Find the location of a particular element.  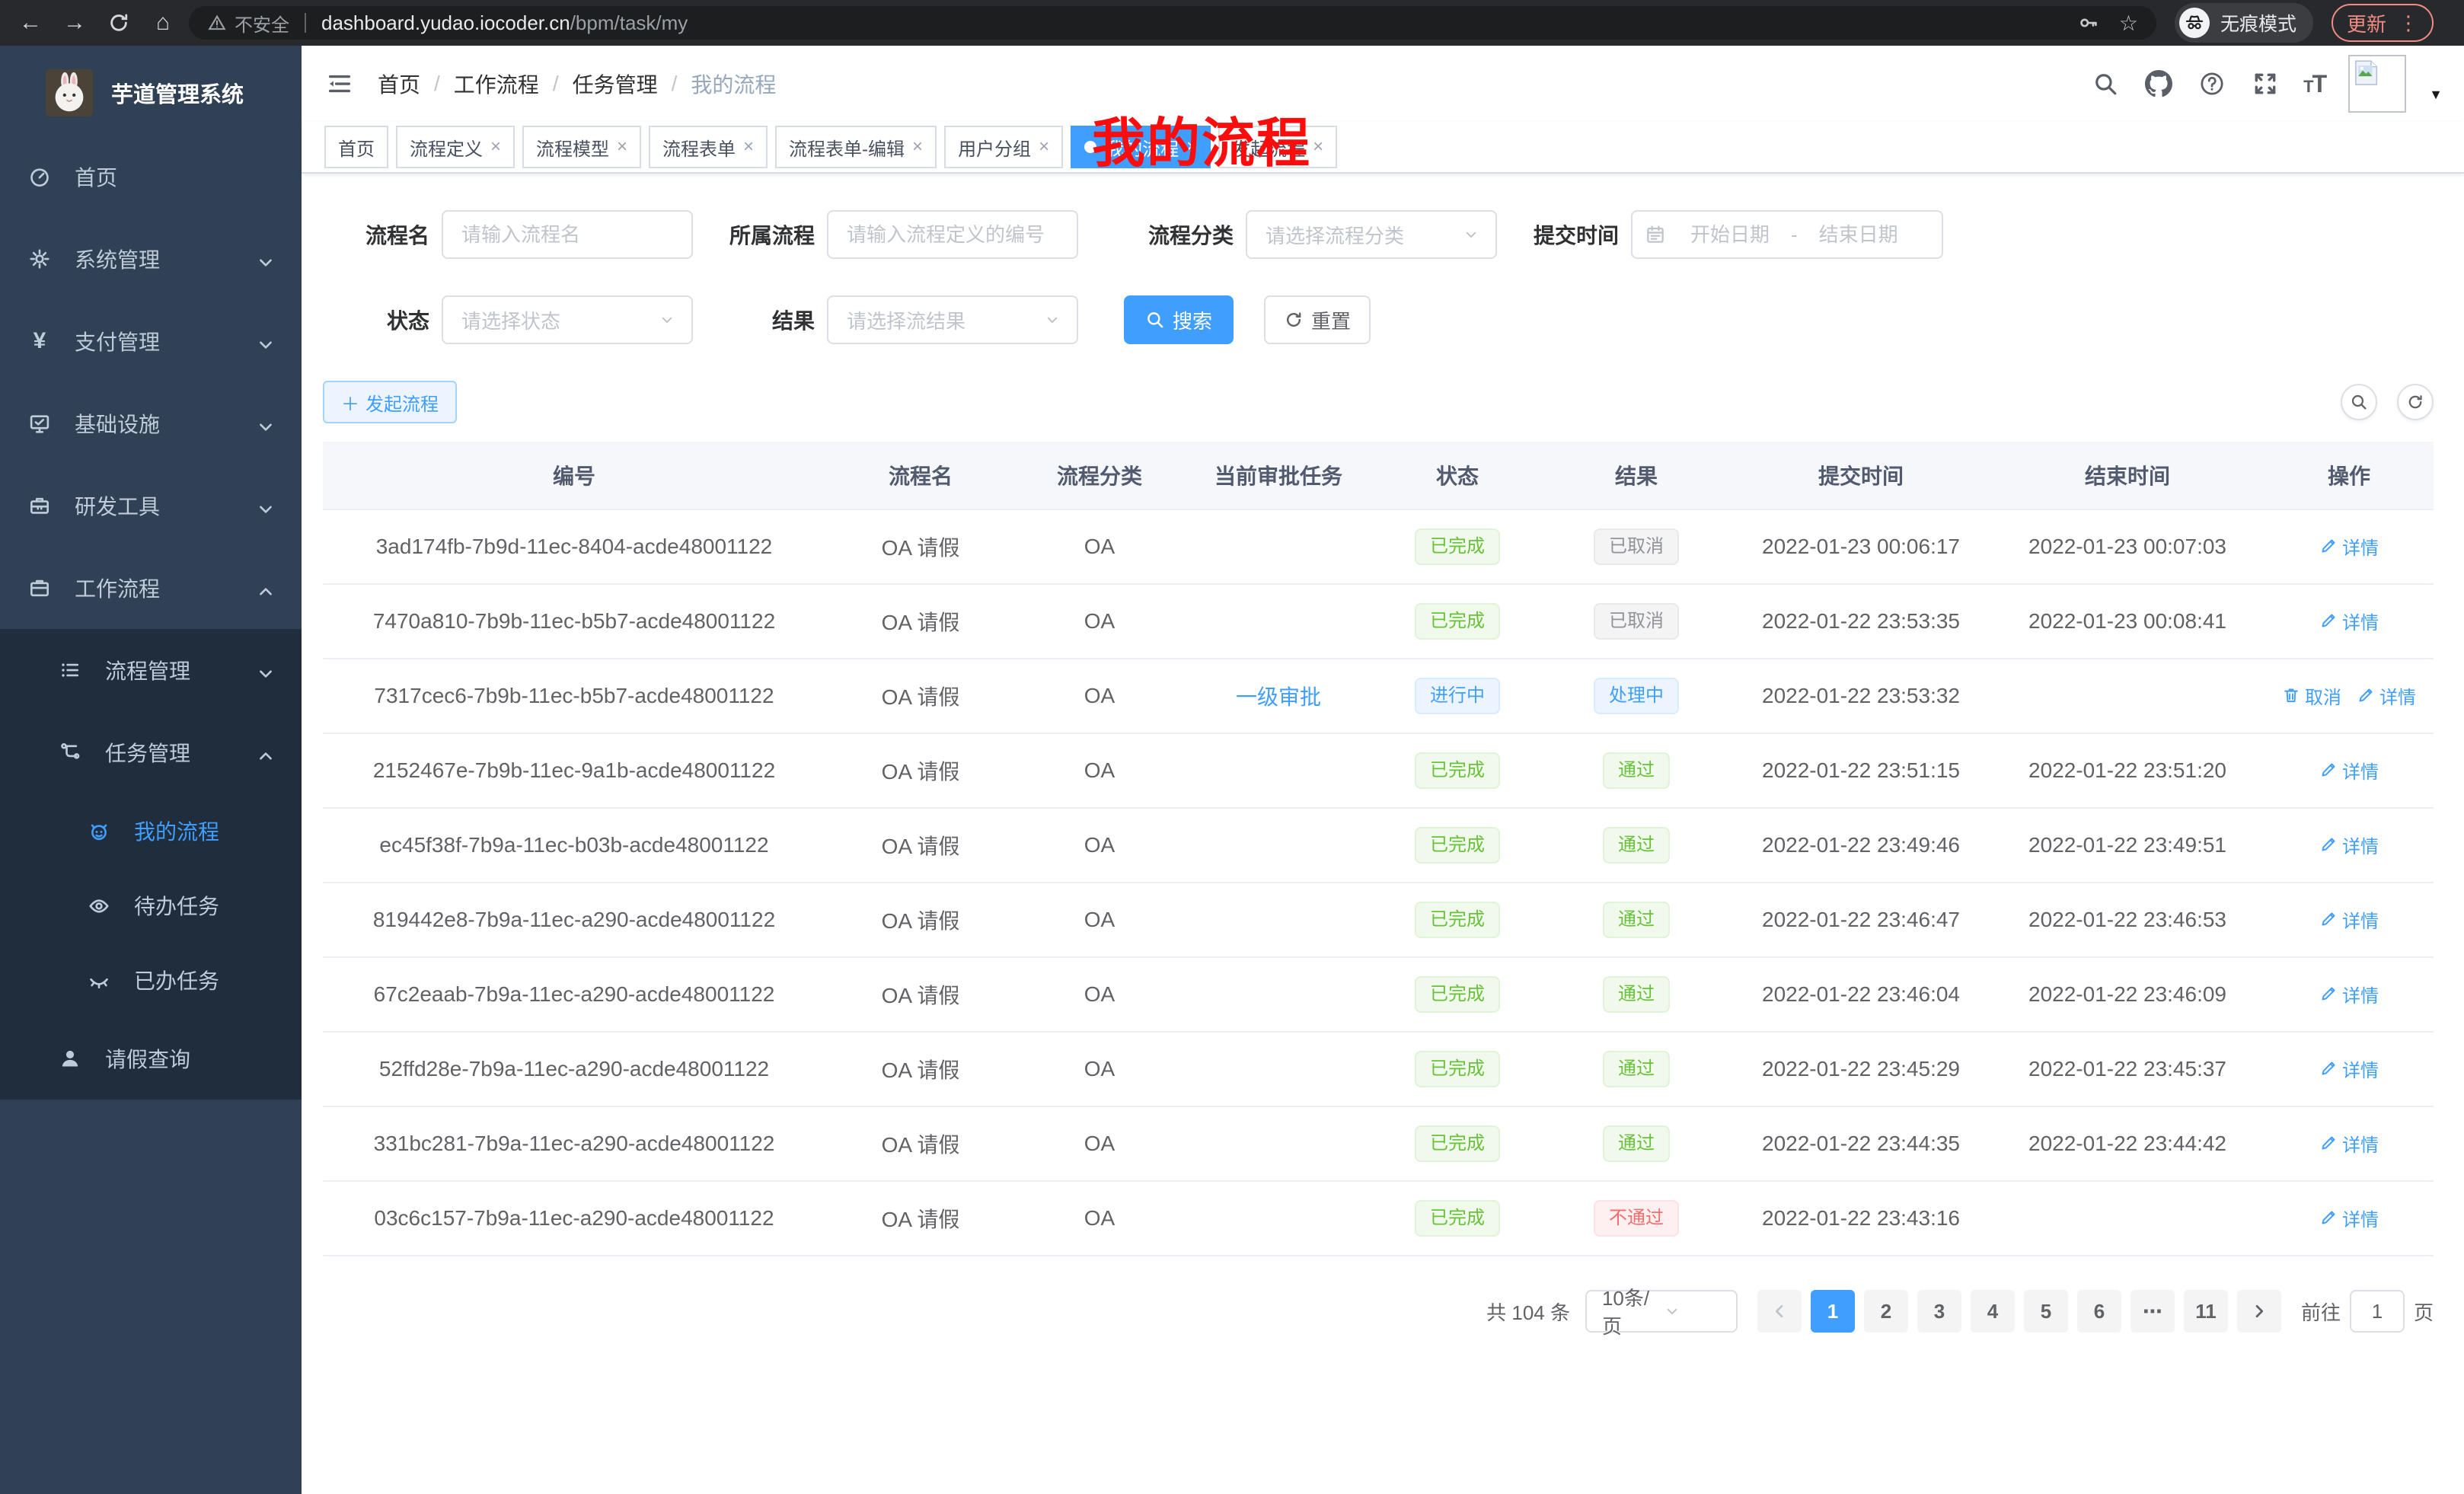

cell-end-time: 2022-01-22 23:44:42 is located at coordinates (2127, 1144).